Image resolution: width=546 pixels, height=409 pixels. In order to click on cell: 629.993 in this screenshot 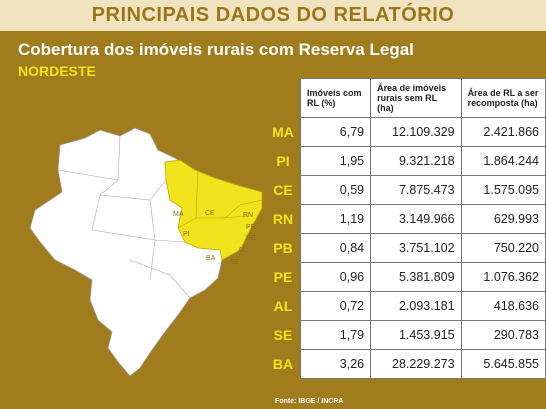, I will do `click(503, 219)`.